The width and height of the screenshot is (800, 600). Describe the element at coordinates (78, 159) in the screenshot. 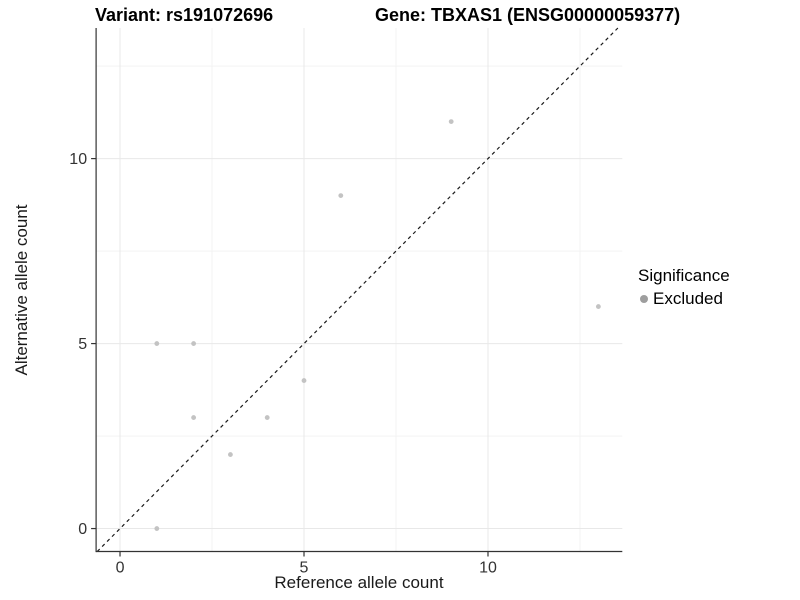

I see `y-tick-label: 10` at that location.